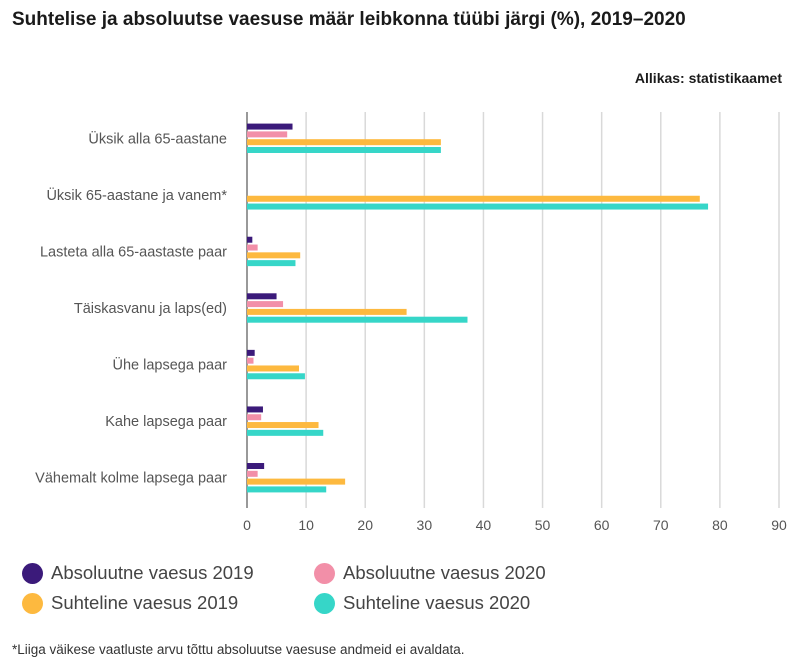  Describe the element at coordinates (306, 525) in the screenshot. I see `x-tick-label: 10` at that location.